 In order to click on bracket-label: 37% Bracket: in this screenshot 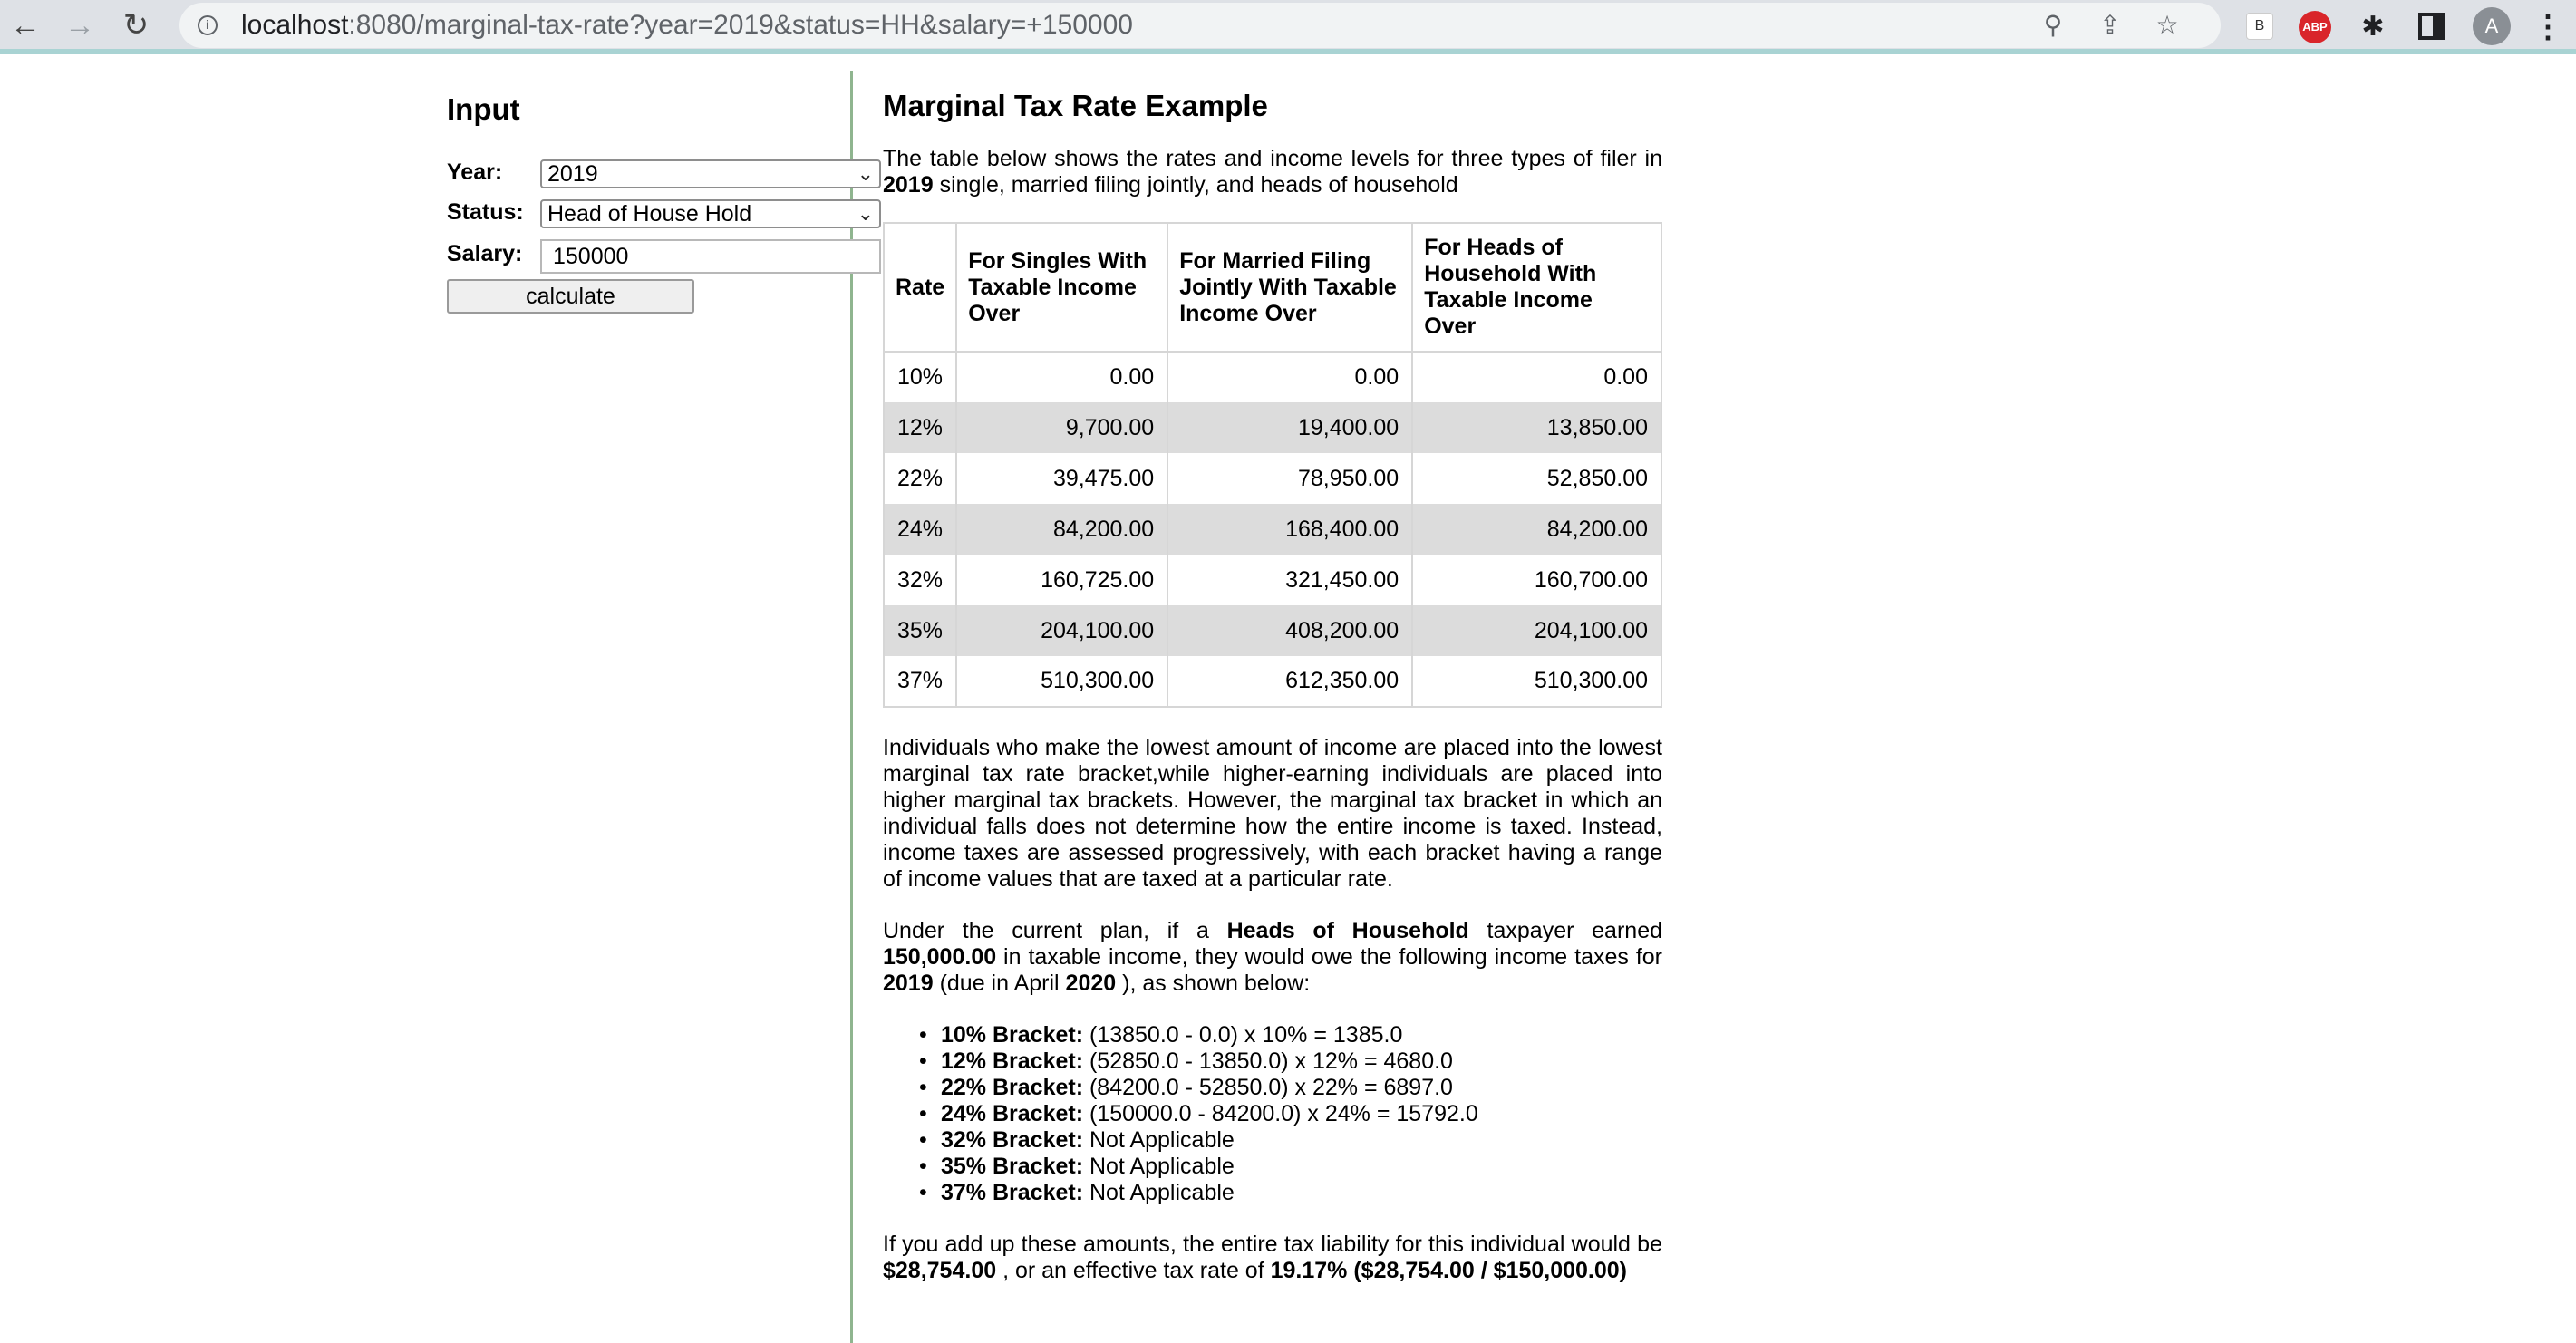, I will do `click(1012, 1192)`.